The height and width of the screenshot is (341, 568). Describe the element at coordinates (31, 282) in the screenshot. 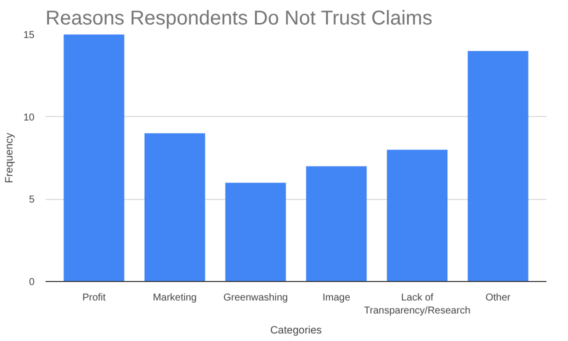

I see `y-tick-label: 0` at that location.